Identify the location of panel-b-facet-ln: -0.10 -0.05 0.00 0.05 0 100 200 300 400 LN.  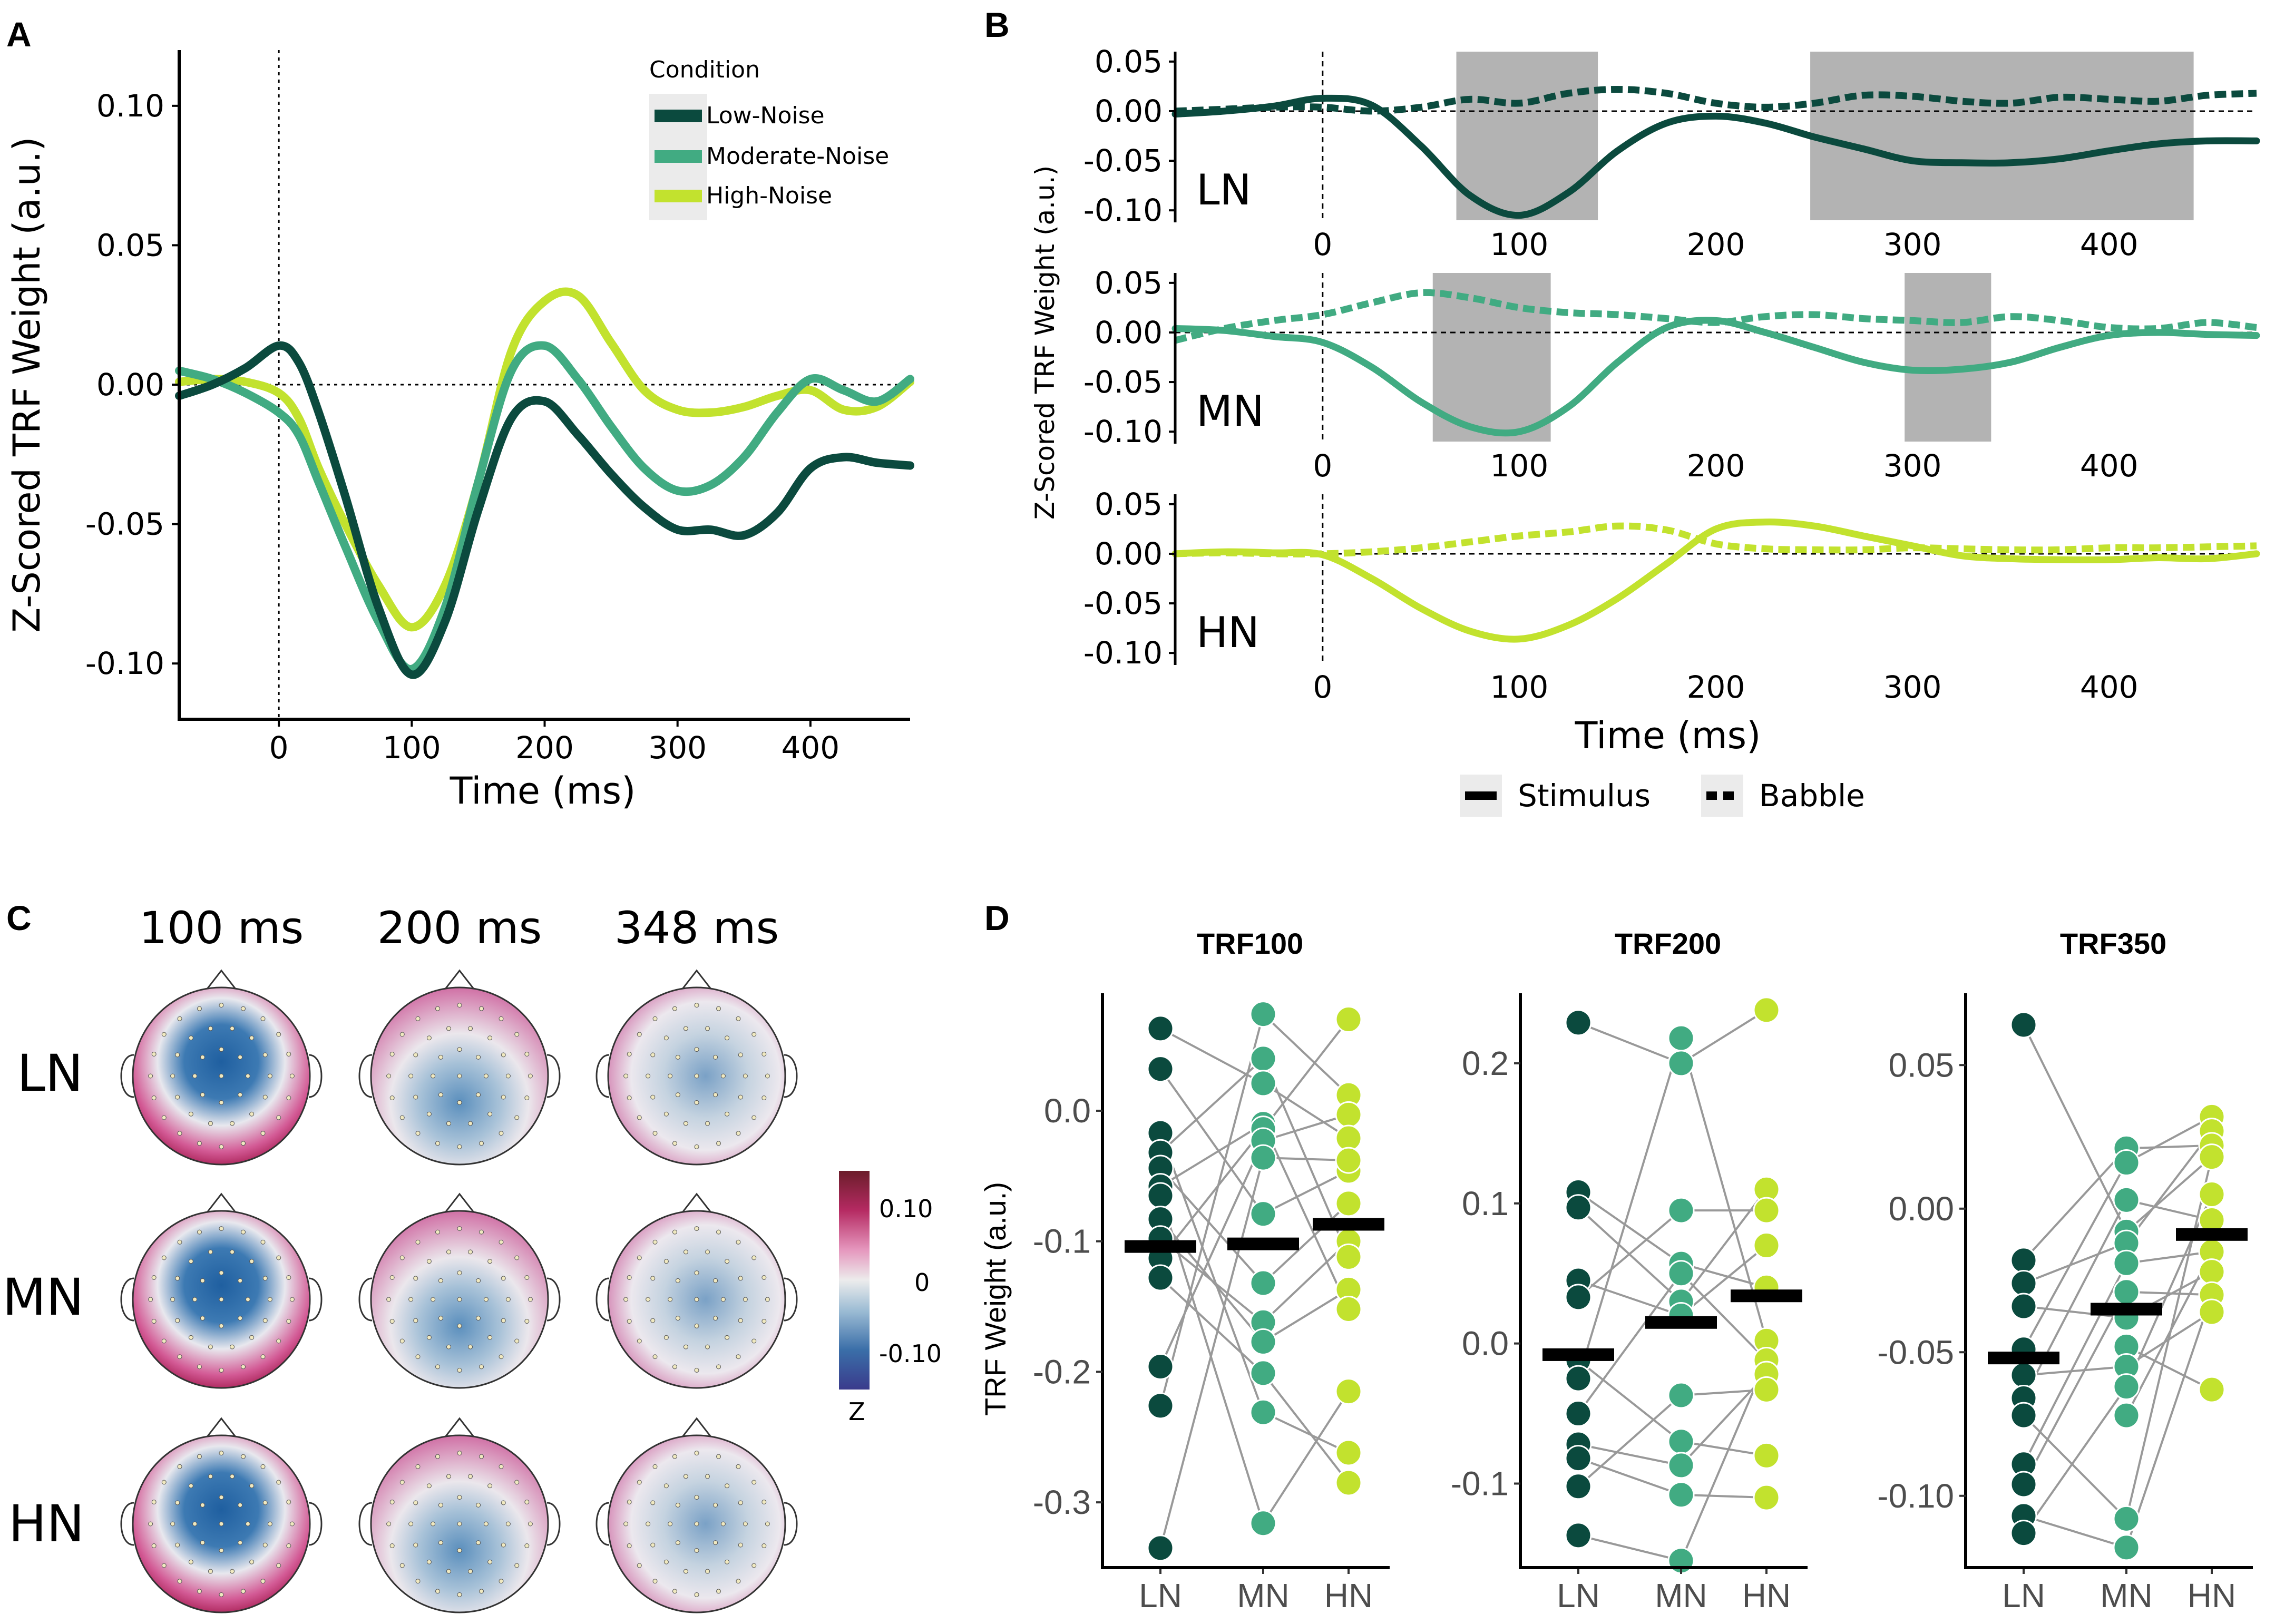
(1671, 153).